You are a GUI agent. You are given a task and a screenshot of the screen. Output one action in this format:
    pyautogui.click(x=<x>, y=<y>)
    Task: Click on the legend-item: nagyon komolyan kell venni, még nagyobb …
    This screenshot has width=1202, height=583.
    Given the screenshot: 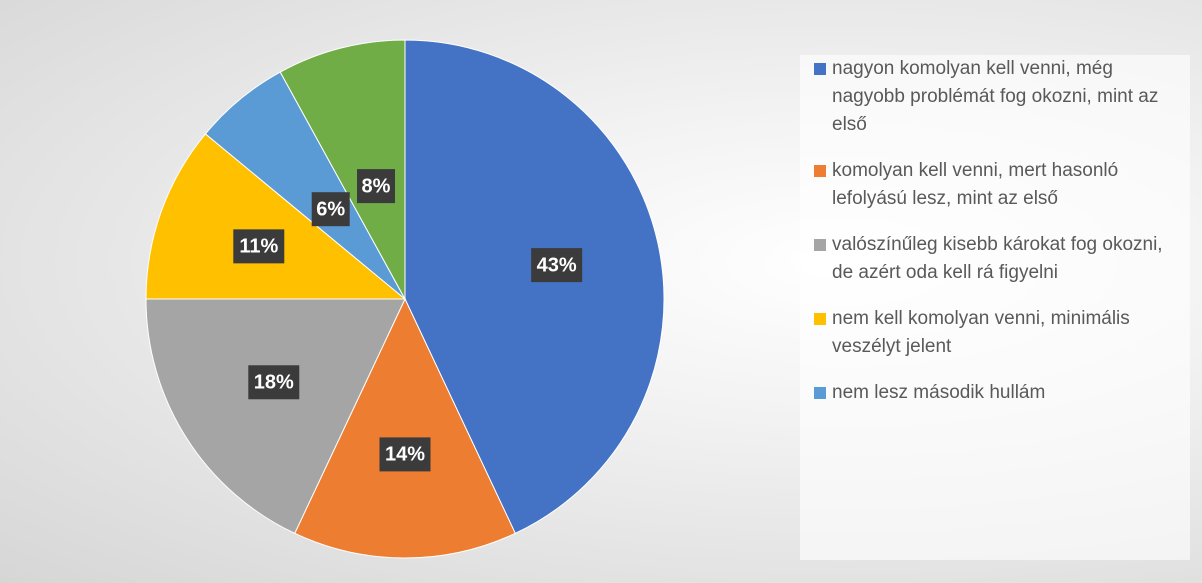 What is the action you would take?
    pyautogui.click(x=999, y=97)
    